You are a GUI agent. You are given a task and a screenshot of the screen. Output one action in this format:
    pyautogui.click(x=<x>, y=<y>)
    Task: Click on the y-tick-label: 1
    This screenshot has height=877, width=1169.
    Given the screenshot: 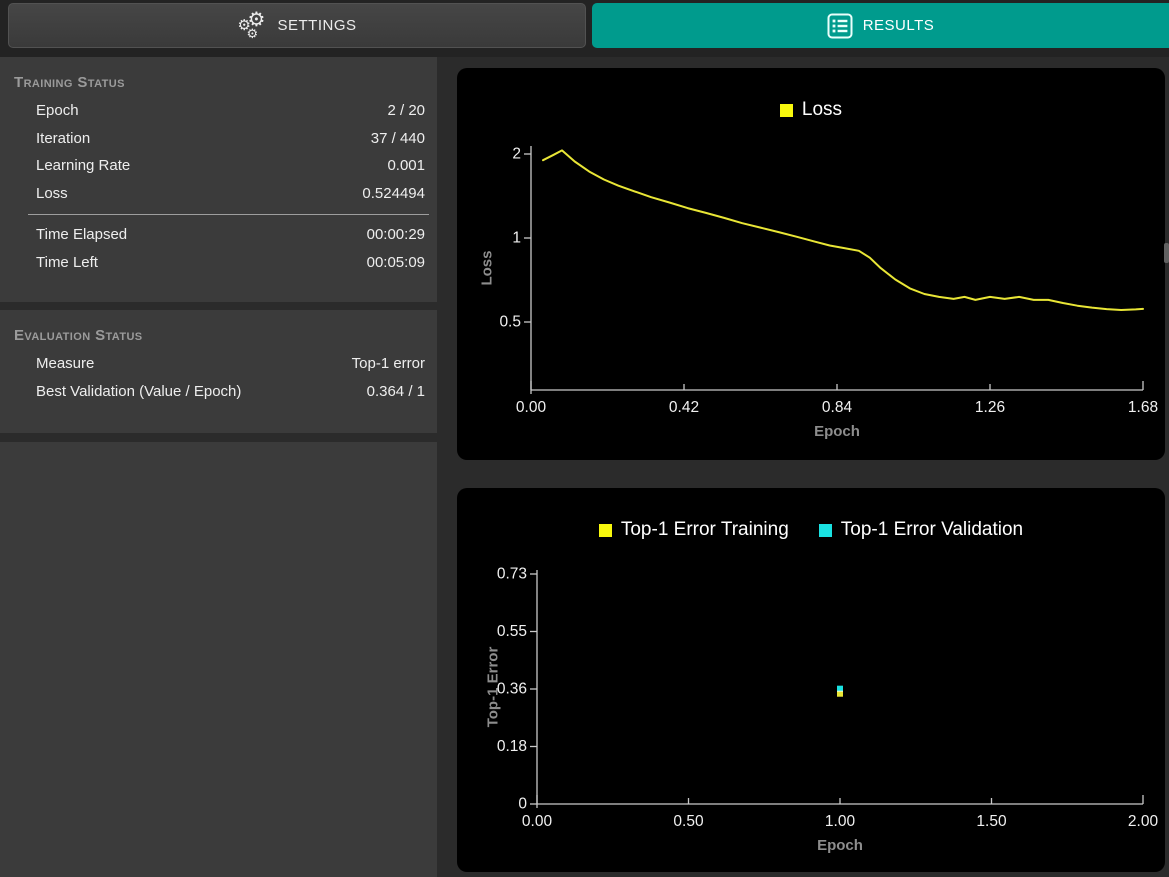 What is the action you would take?
    pyautogui.click(x=516, y=238)
    